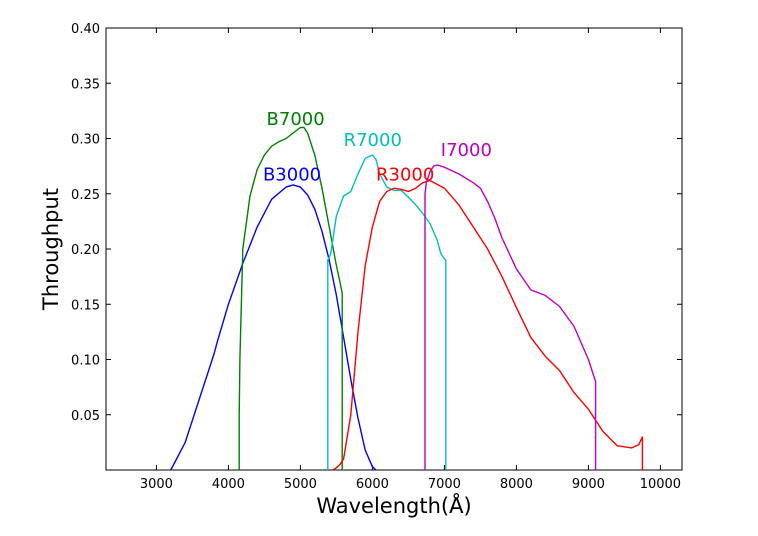 The height and width of the screenshot is (536, 758). I want to click on series-line-r7000, so click(387, 312).